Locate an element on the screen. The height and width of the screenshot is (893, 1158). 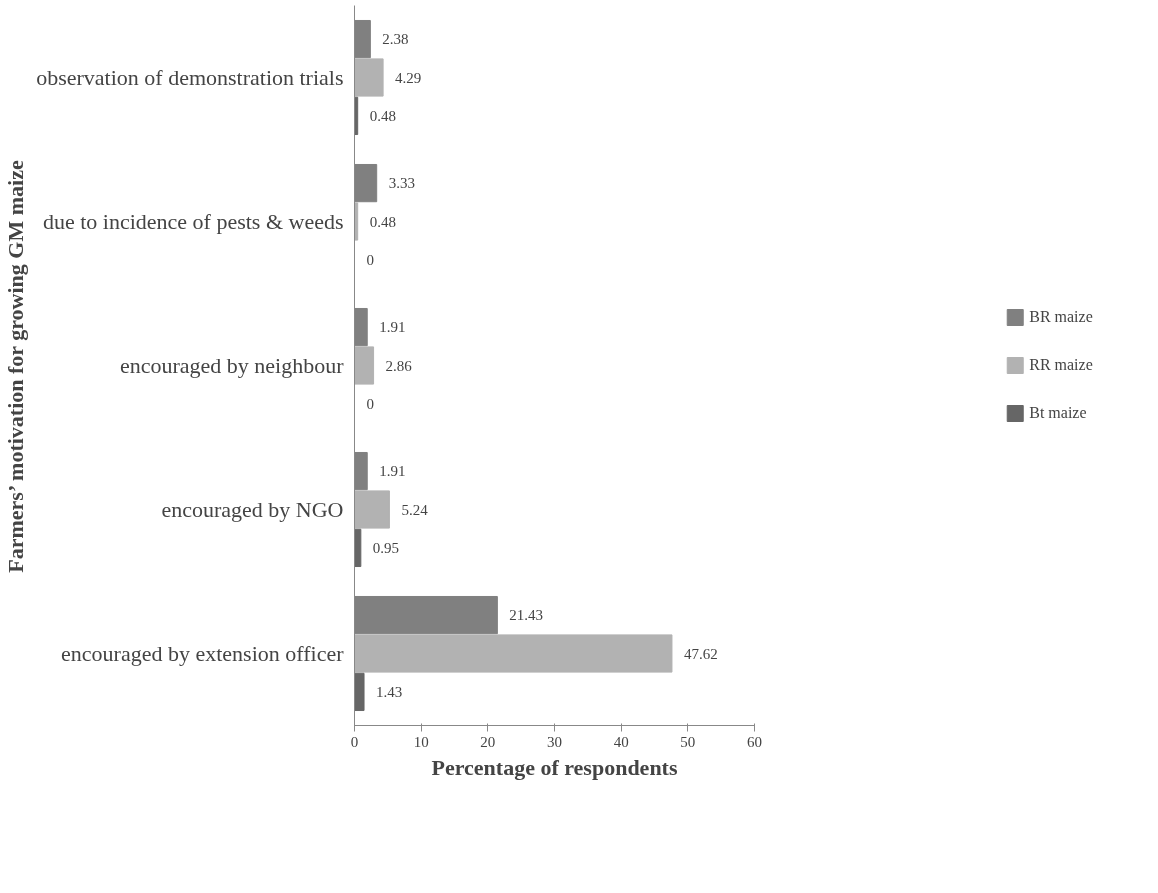
x-tick-label: 10 is located at coordinates (421, 741).